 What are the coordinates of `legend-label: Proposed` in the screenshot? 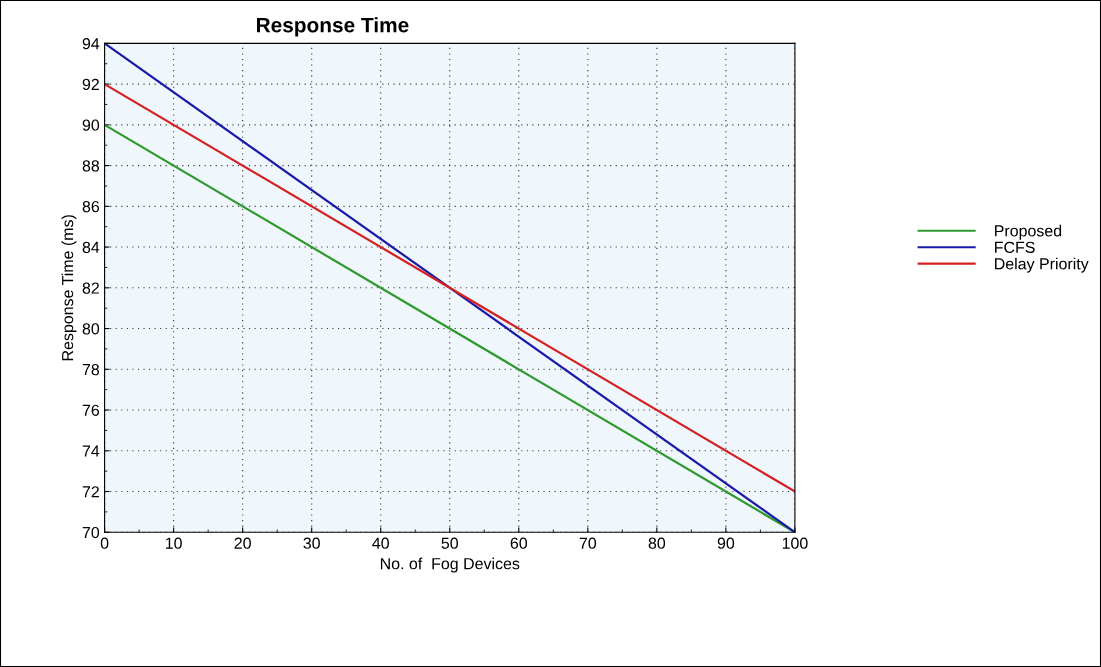 It's located at (1028, 232).